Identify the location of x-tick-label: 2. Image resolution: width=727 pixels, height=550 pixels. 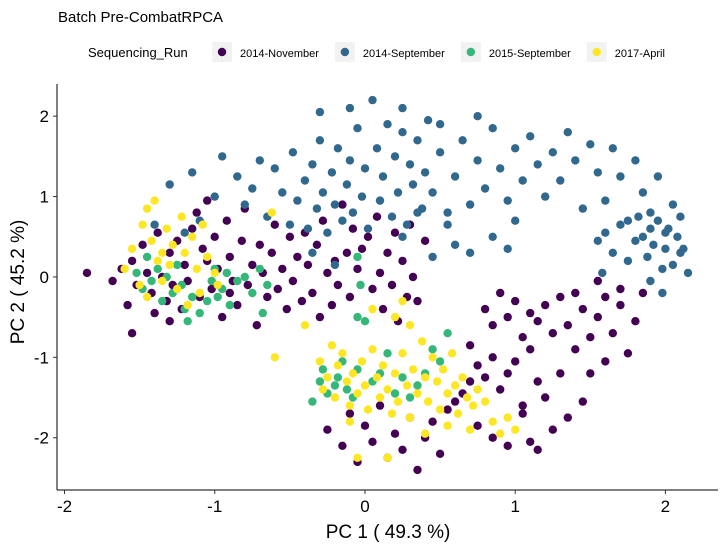
(665, 506).